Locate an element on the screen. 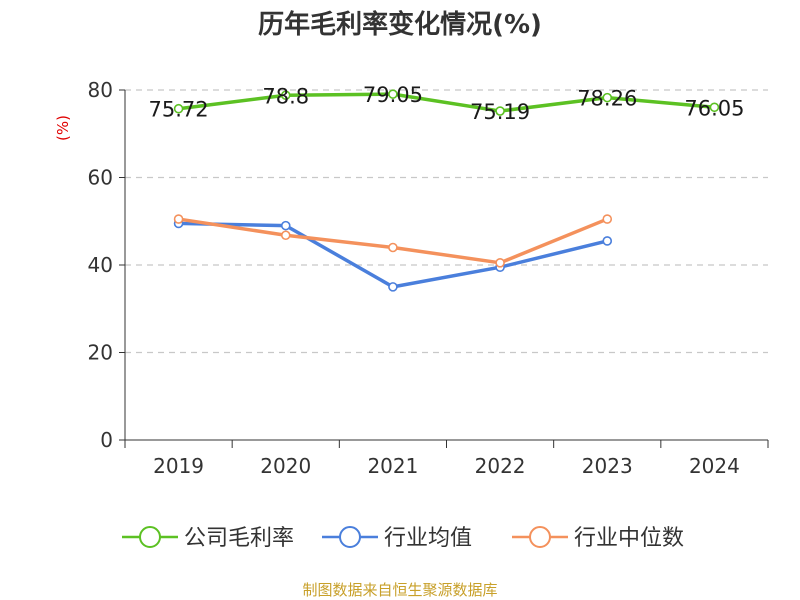 The width and height of the screenshot is (800, 600). chart-title: 历年毛利率变化情况(%) is located at coordinates (400, 24).